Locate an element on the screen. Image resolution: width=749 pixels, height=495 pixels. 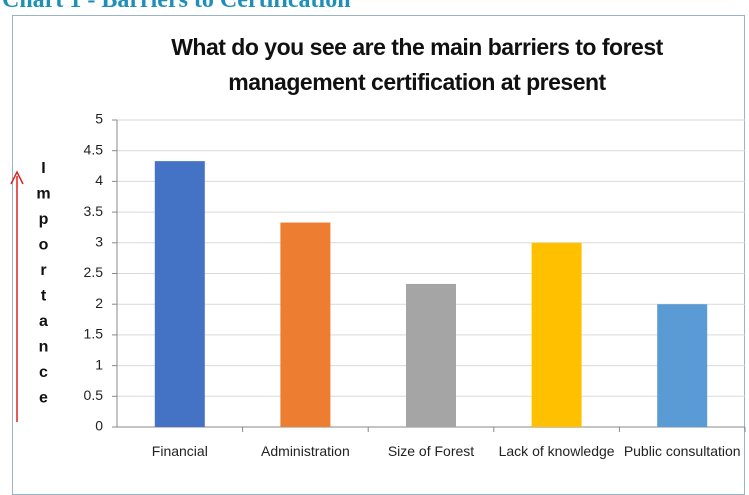
x-tick-label: Financial is located at coordinates (179, 451).